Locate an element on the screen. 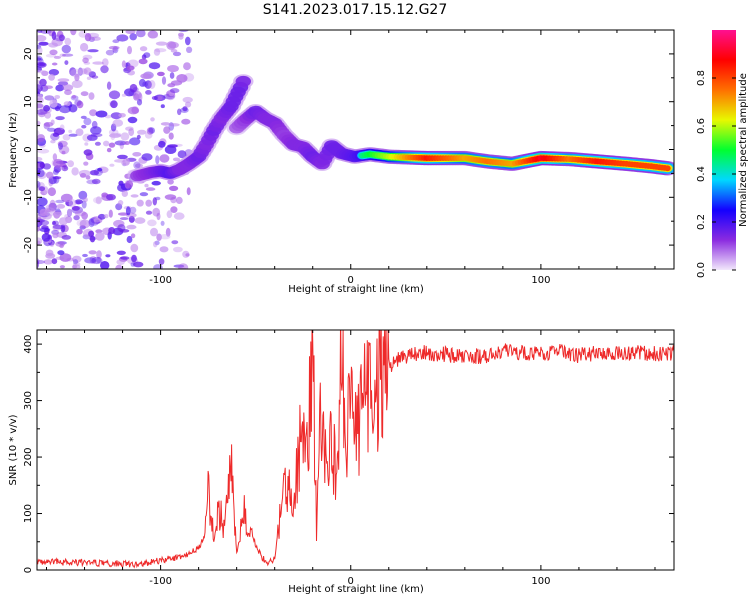 This screenshot has width=750, height=600. y-tick-label: 400 is located at coordinates (28, 344).